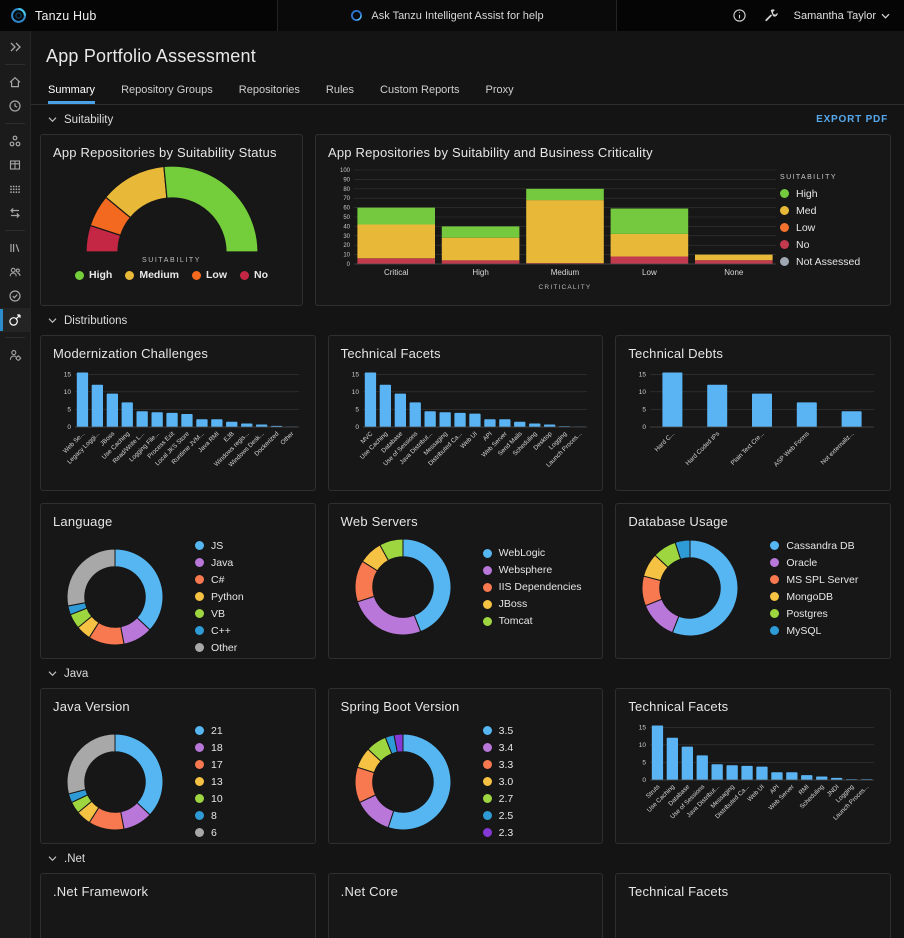 The height and width of the screenshot is (938, 904). I want to click on legend-item: 3.0, so click(497, 782).